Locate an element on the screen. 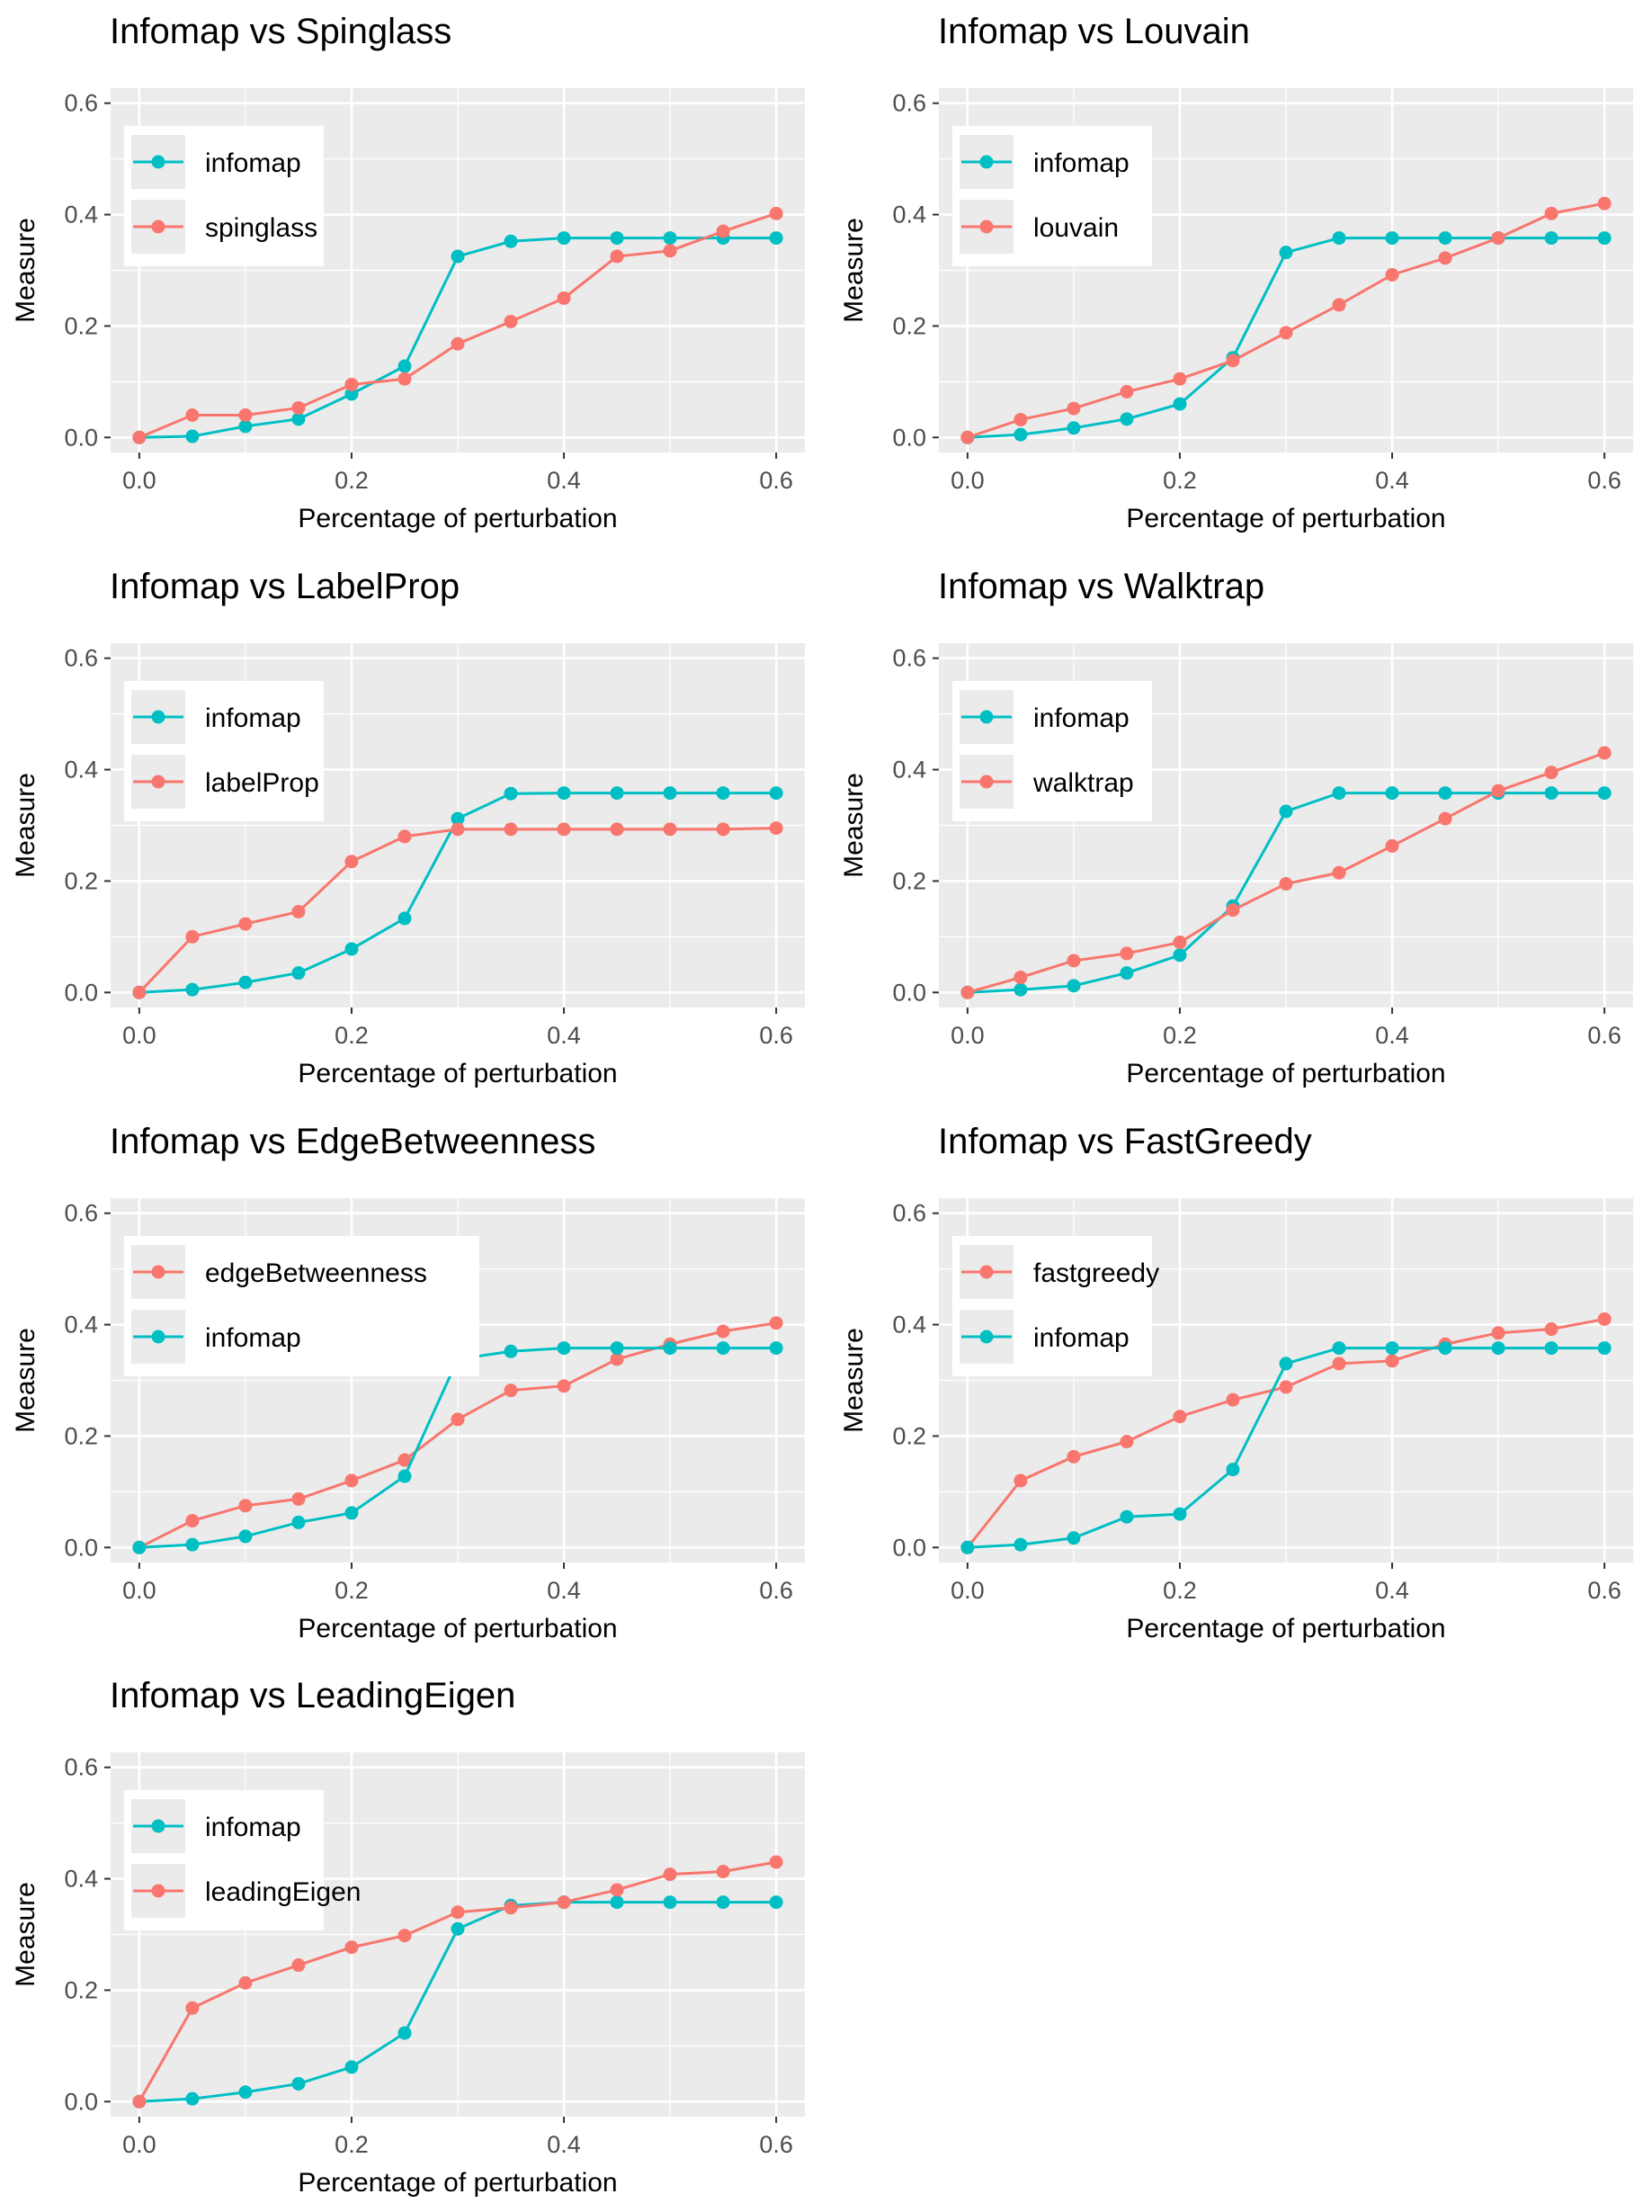 The height and width of the screenshot is (2212, 1652). chart-title: Infomap vs Spinglass is located at coordinates (280, 32).